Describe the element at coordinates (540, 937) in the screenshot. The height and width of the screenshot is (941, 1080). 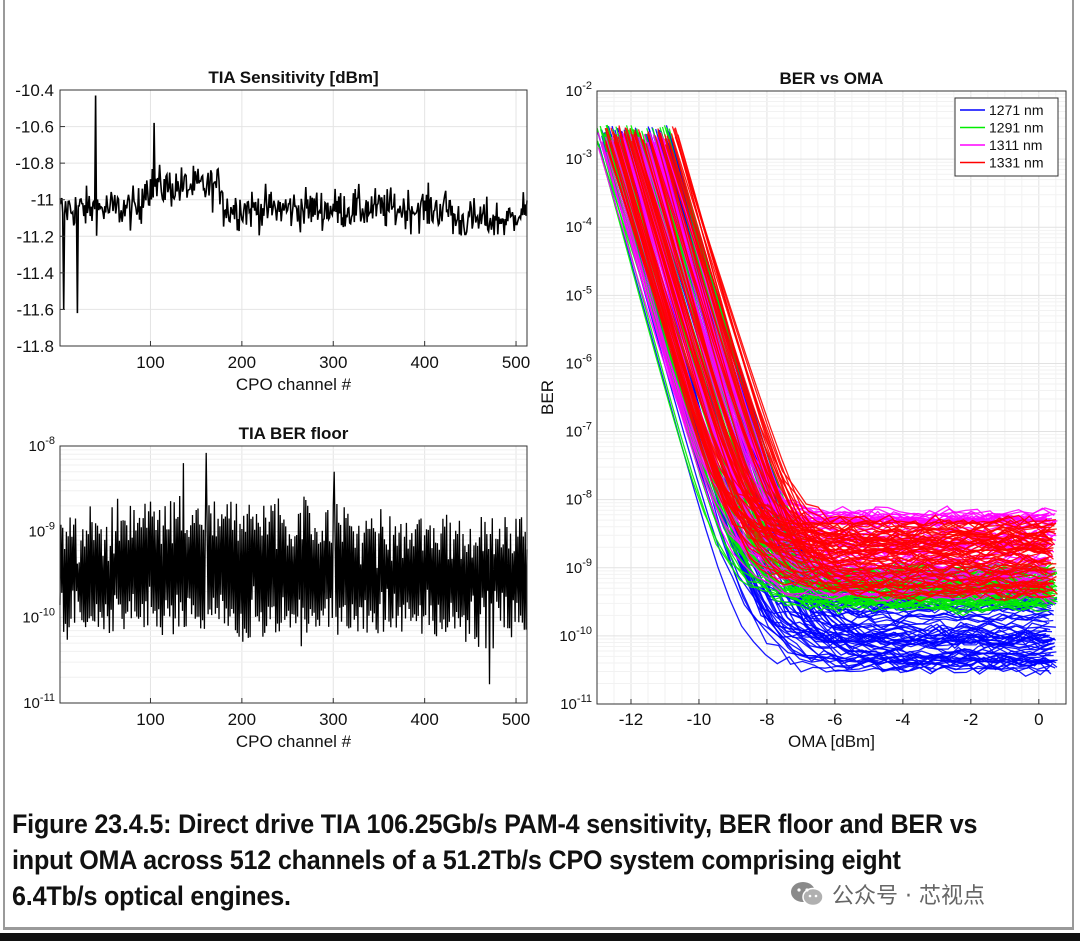
I see `bottom-rule` at that location.